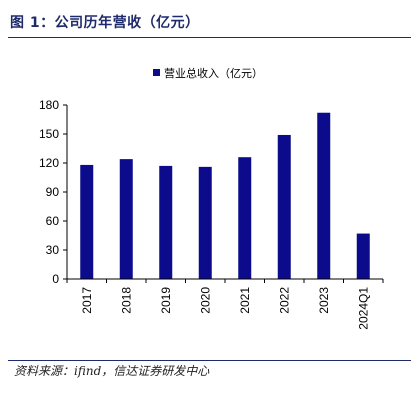 The height and width of the screenshot is (402, 417). I want to click on x-tick-label: 2021, so click(245, 300).